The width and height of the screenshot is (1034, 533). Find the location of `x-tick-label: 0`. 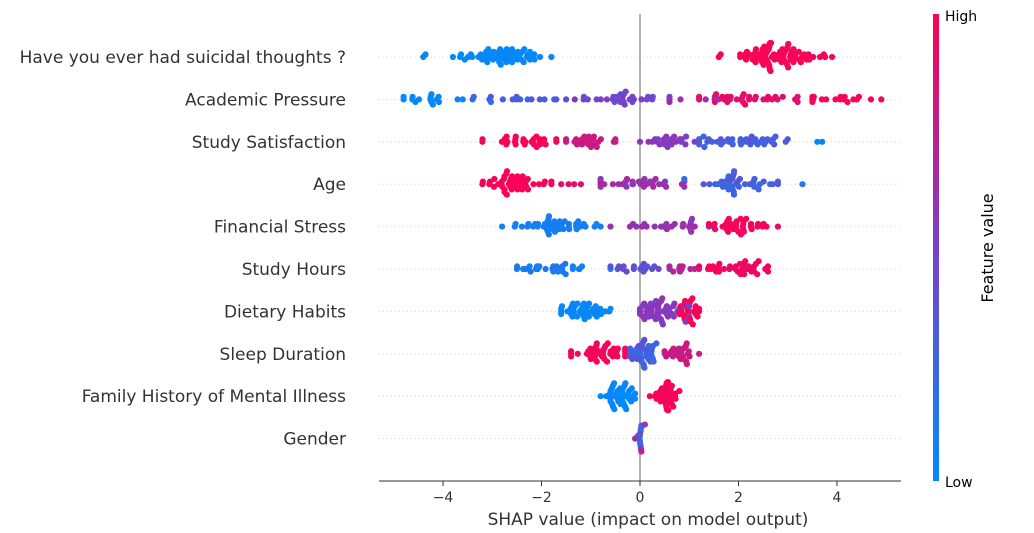

x-tick-label: 0 is located at coordinates (640, 498).